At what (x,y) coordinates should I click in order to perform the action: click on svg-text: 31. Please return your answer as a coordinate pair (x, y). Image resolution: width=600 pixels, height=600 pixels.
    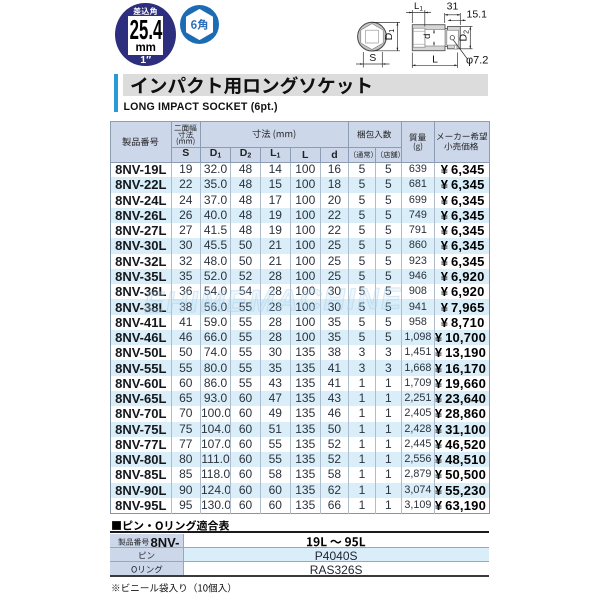
    Looking at the image, I should click on (453, 7).